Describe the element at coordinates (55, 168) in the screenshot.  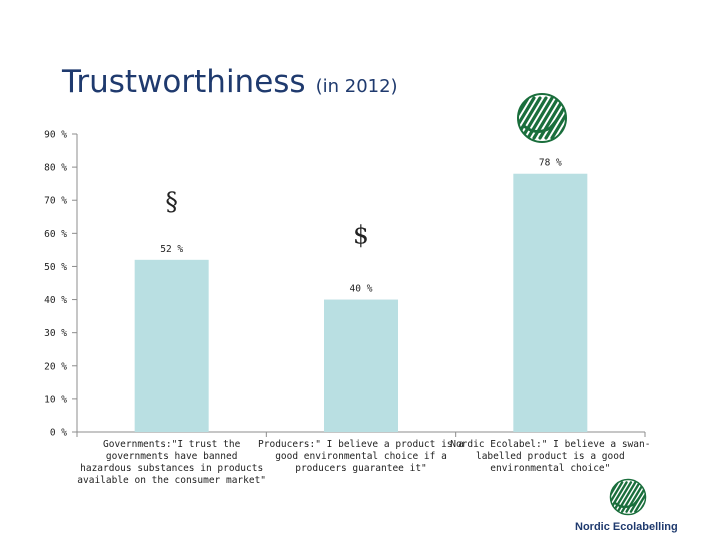
I see `y-tick-label: 80 %` at that location.